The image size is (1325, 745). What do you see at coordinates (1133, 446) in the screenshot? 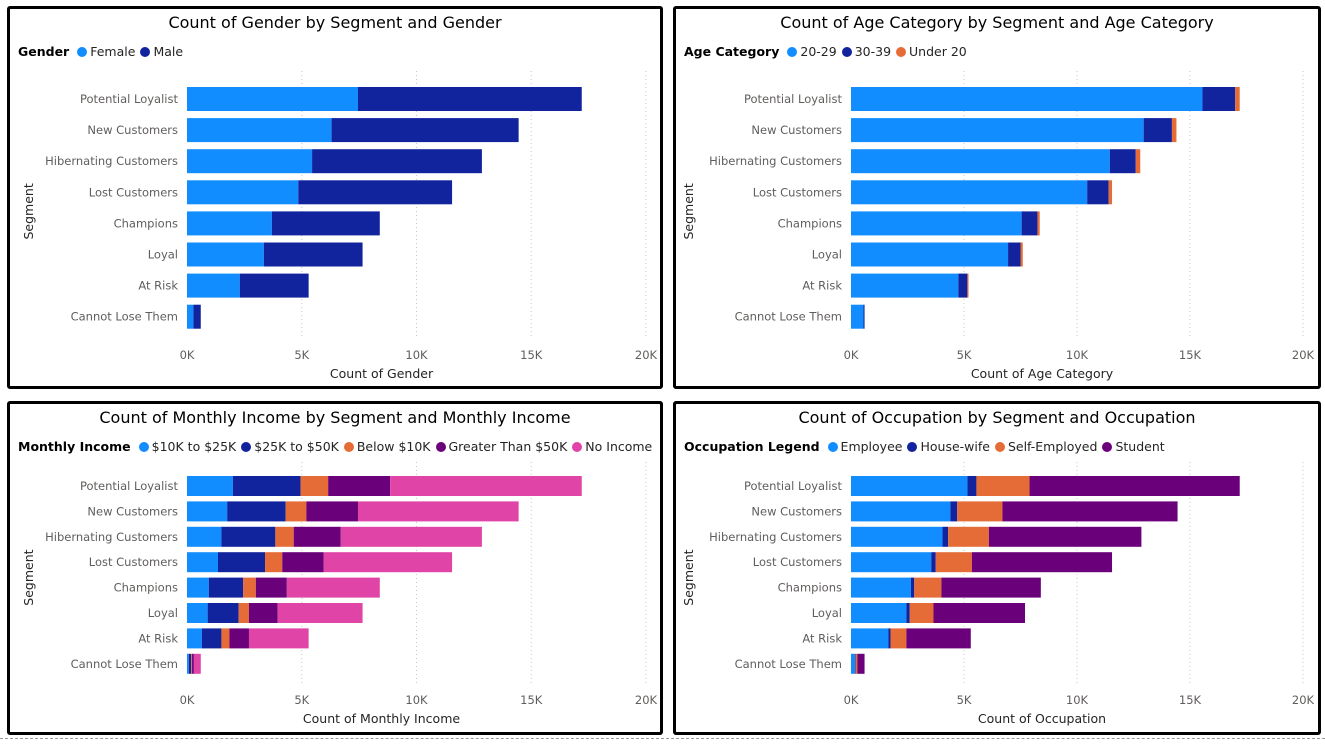
I see `legend-item-student: Student` at bounding box center [1133, 446].